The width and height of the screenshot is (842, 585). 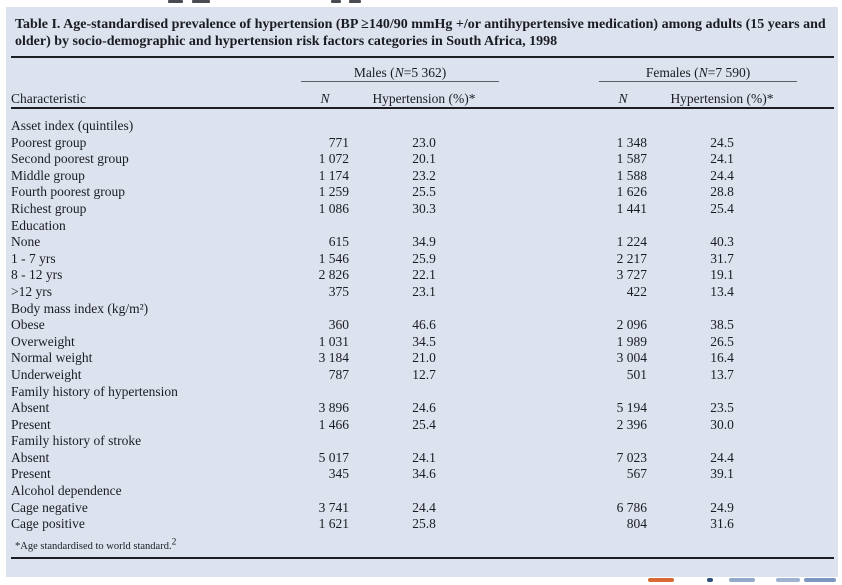 I want to click on section-label: Asset index (quintiles), so click(x=72, y=125).